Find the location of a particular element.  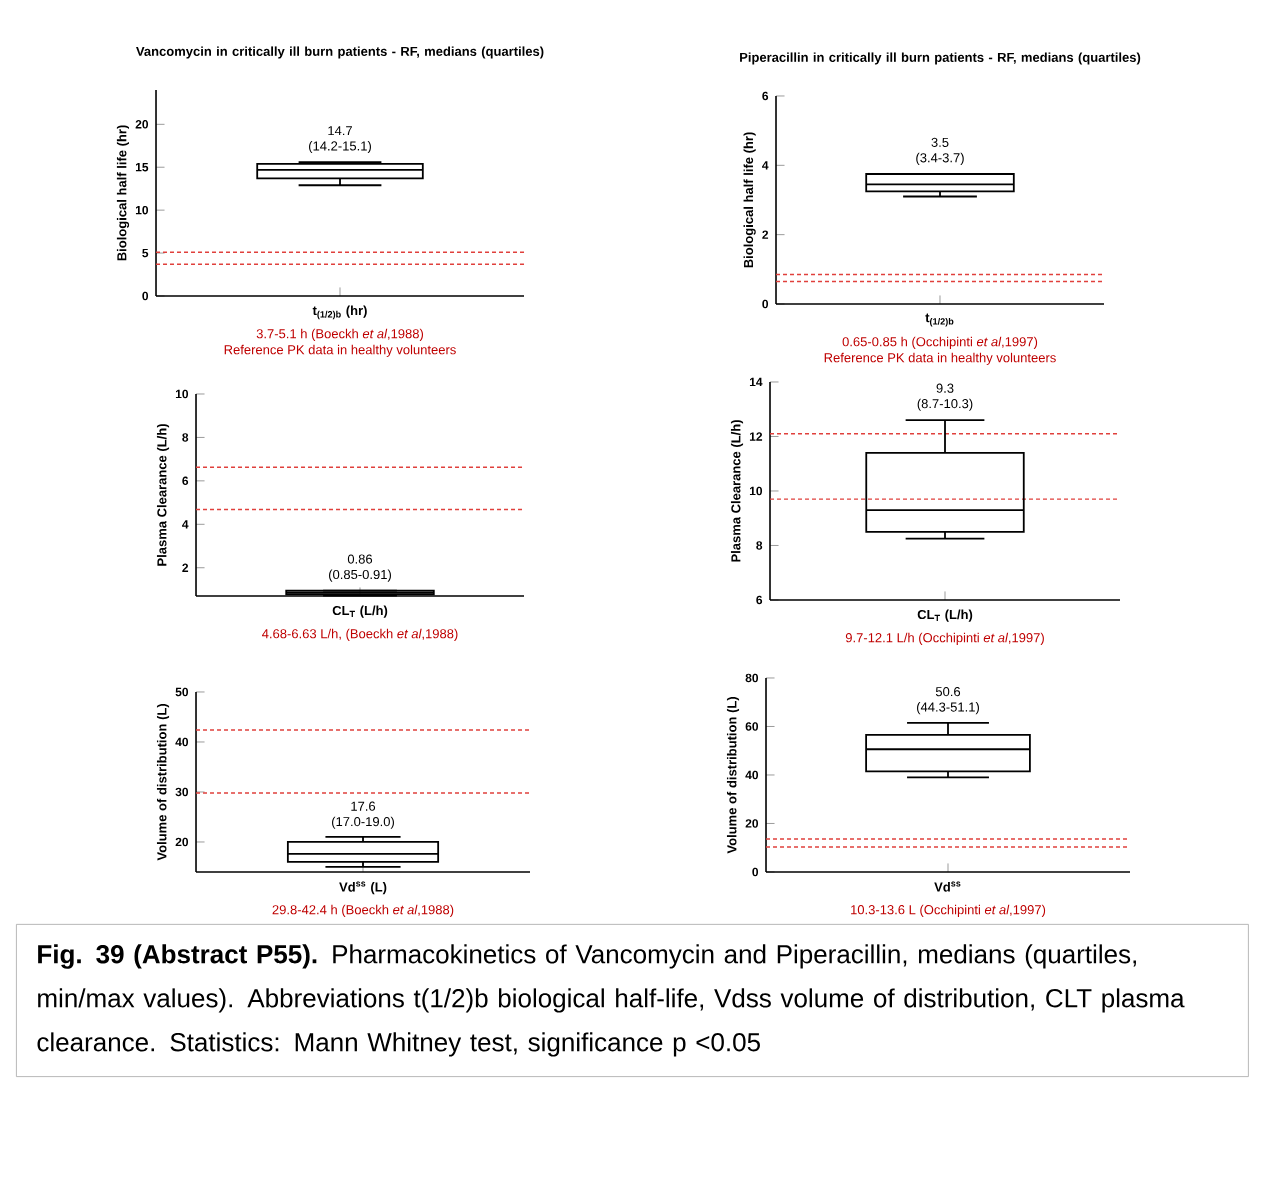

text: Fig. 39 (Abstract P55). Pharmacokinetics of Vancomycin and Piperacillin, medians (quartiles, min/max values). Abbreviations t(1/2)b biological half-life, Vdss volume of distribution, CLT plasma clearance. Statistics: Mann Whitney test, significance p <0.05 is located at coordinates (611, 1000).